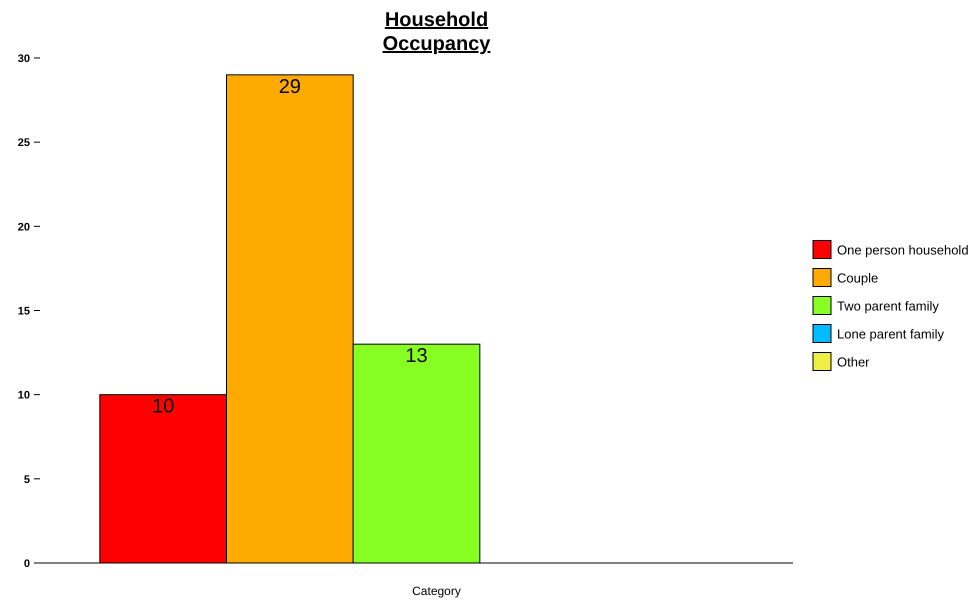  Describe the element at coordinates (24, 396) in the screenshot. I see `y-tick-label: 10` at that location.